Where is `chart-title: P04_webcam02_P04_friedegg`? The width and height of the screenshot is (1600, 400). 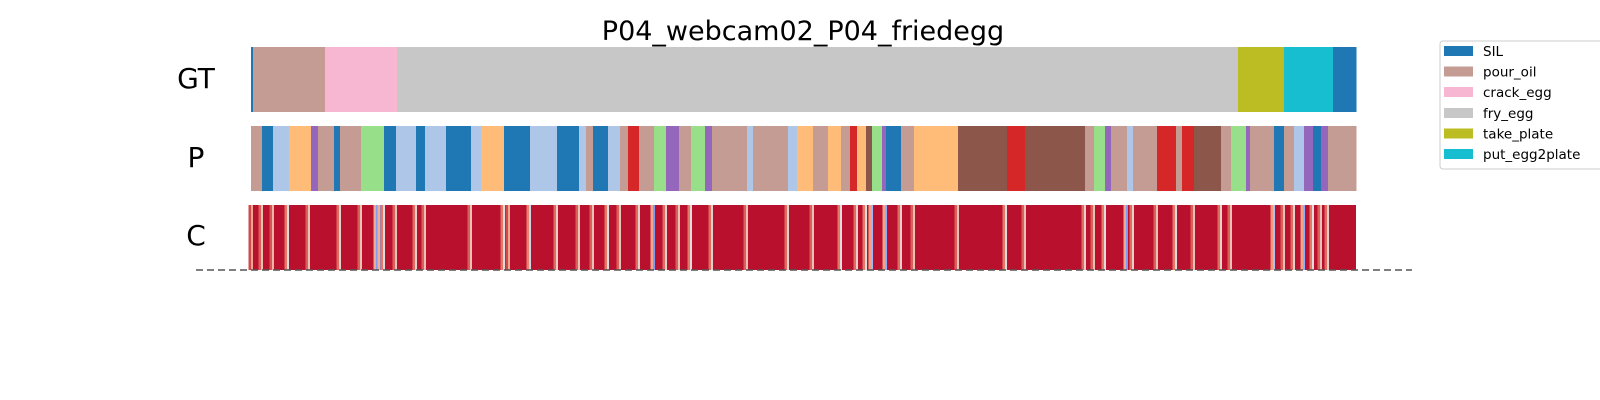 chart-title: P04_webcam02_P04_friedegg is located at coordinates (803, 31).